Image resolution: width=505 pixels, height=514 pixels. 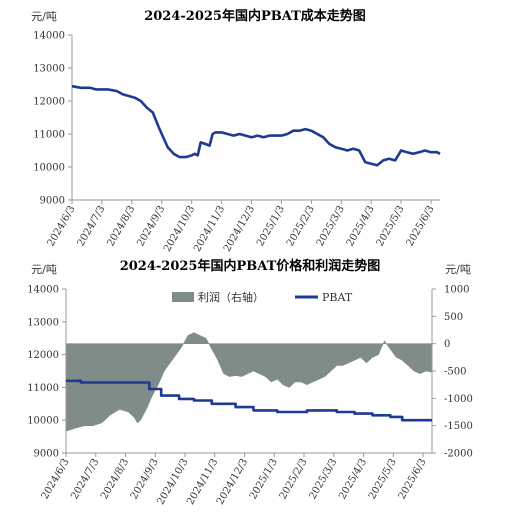 I want to click on price-profit-legend: 利润（右轴） PBAT, so click(x=262, y=297).